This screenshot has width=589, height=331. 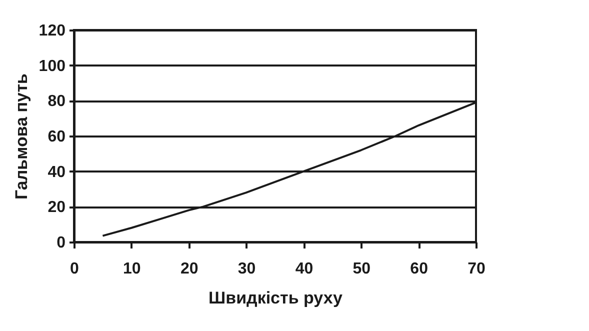 I want to click on y-axis-title: Гальмова путь, so click(x=21, y=137).